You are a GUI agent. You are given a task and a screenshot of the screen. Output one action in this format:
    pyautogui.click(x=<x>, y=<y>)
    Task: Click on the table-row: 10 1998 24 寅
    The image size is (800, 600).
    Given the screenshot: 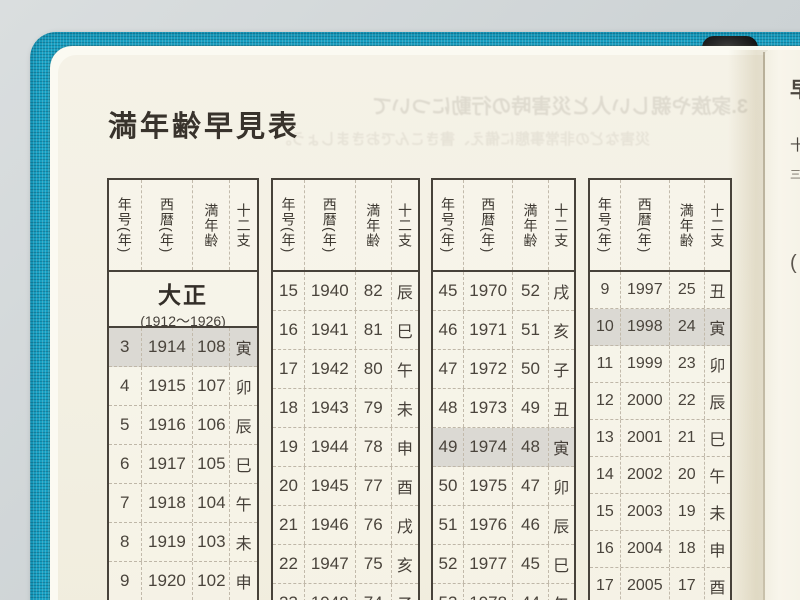 What is the action you would take?
    pyautogui.click(x=660, y=327)
    